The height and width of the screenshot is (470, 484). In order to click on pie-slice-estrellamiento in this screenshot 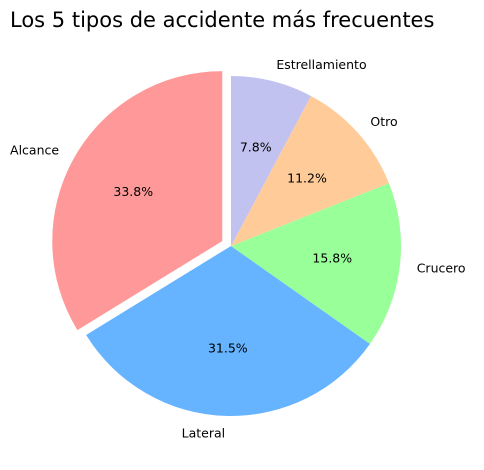, I will do `click(271, 161)`.